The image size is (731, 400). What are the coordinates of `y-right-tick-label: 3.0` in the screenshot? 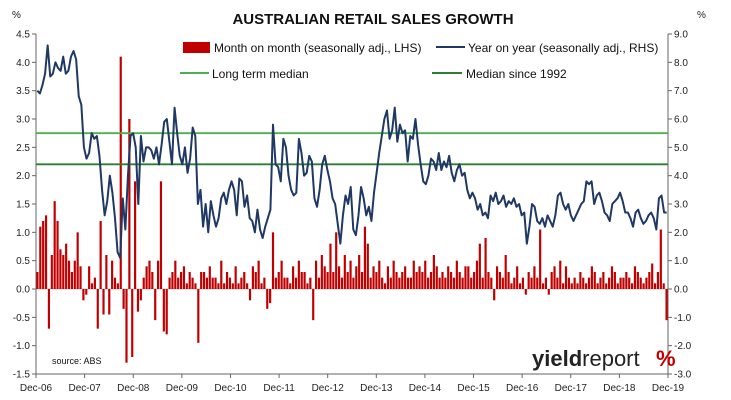 It's located at (681, 205).